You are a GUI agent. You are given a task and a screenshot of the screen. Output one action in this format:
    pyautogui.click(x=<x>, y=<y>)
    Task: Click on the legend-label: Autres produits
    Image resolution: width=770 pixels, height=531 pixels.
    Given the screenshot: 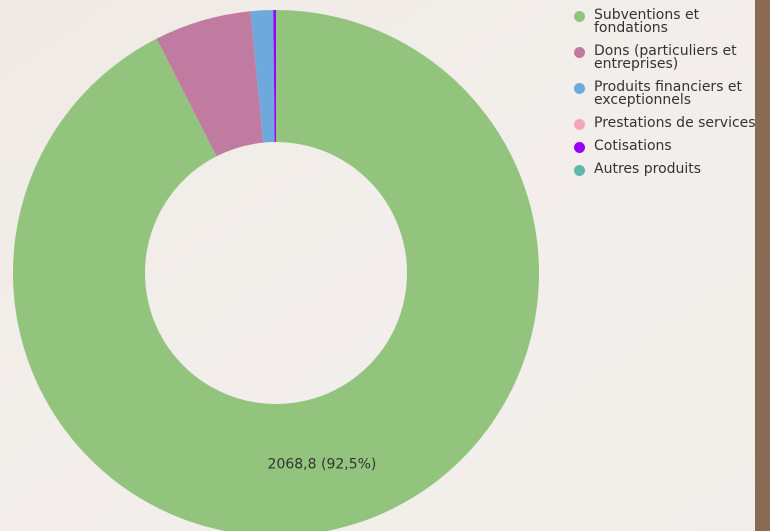 What is the action you would take?
    pyautogui.click(x=648, y=169)
    